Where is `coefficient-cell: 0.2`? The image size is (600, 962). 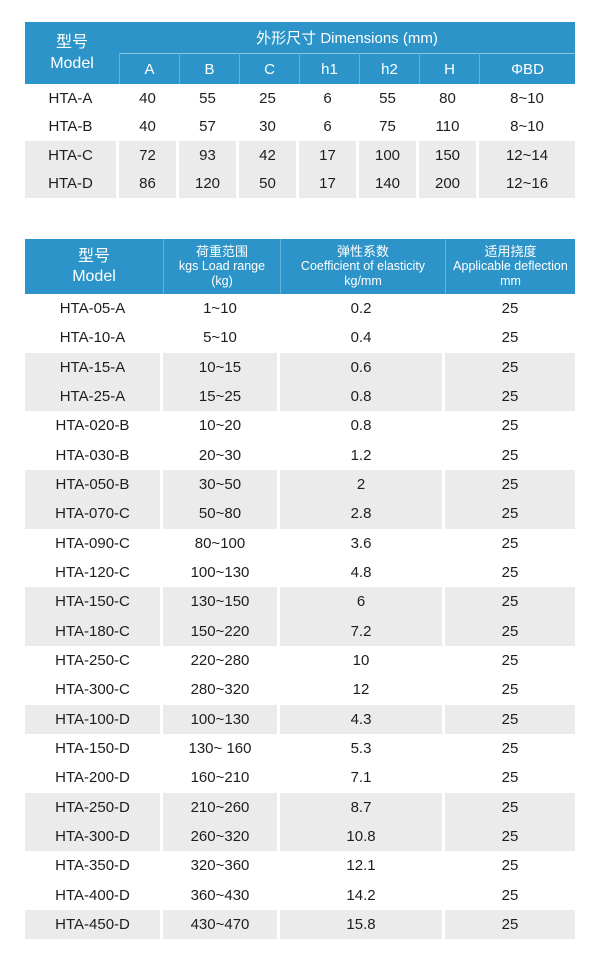
coefficient-cell: 0.2 is located at coordinates (362, 309).